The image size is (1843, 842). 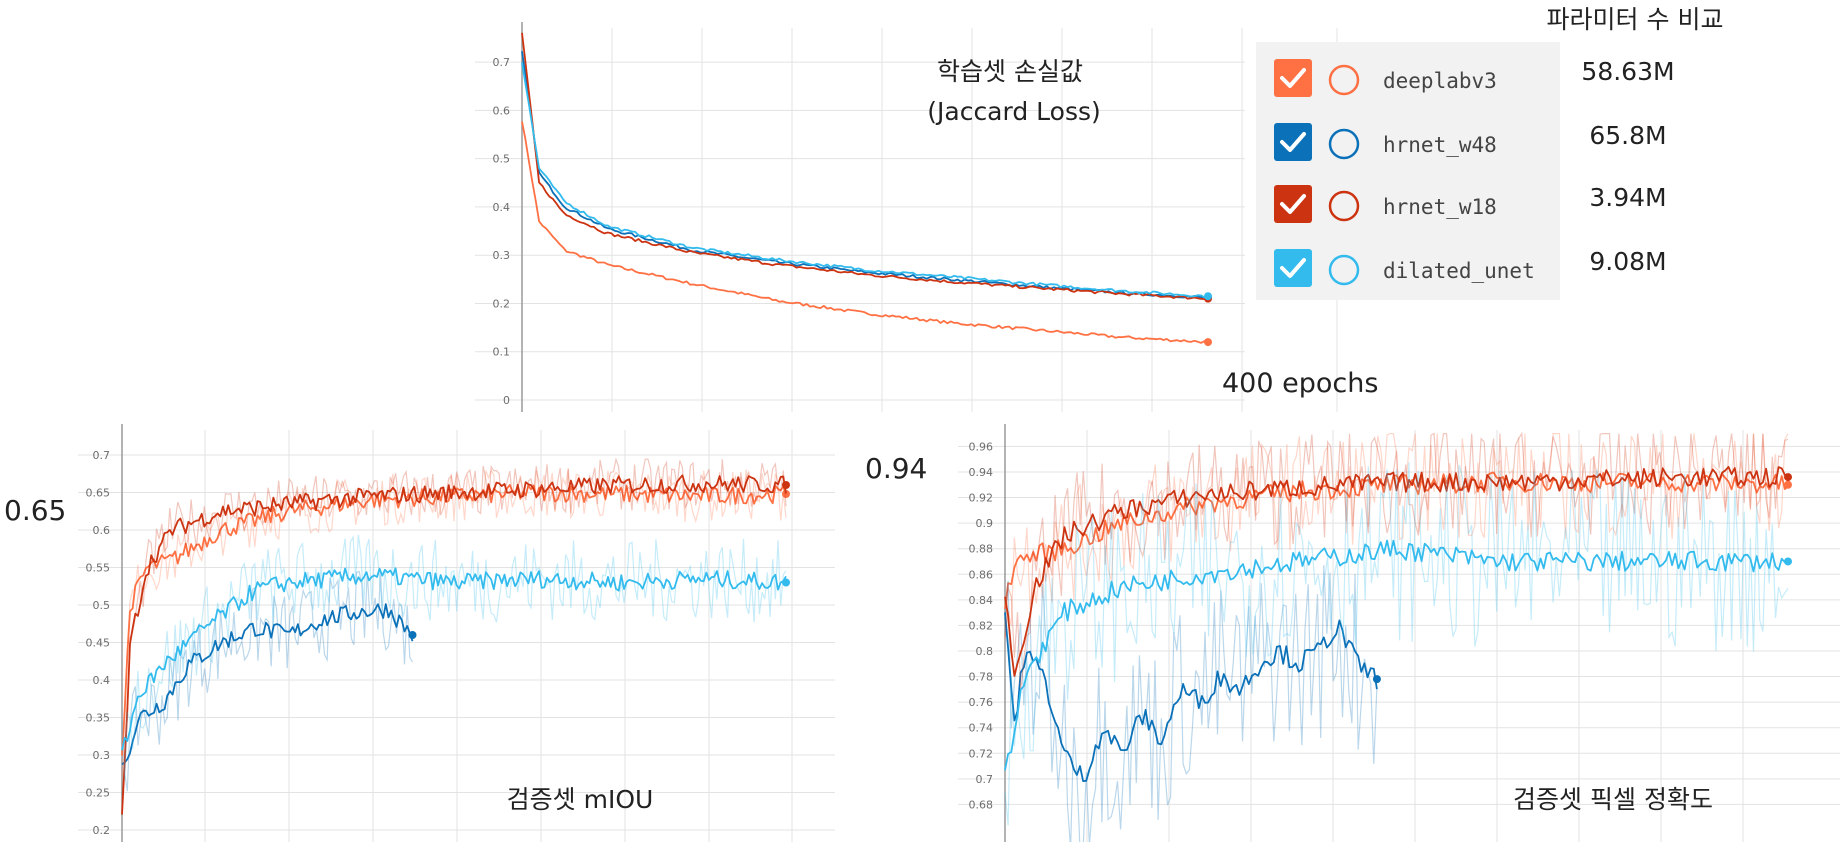 What do you see at coordinates (981, 728) in the screenshot?
I see `y-tick-label: 0.74` at bounding box center [981, 728].